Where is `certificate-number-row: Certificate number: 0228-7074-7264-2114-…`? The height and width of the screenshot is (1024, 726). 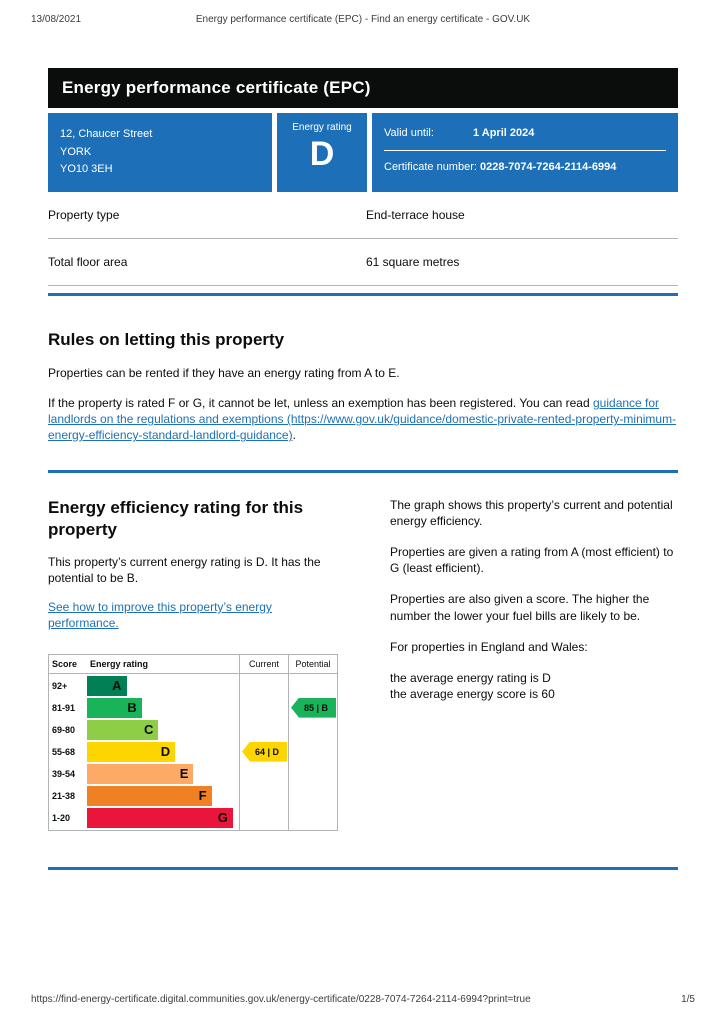 certificate-number-row: Certificate number: 0228-7074-7264-2114-… is located at coordinates (525, 167).